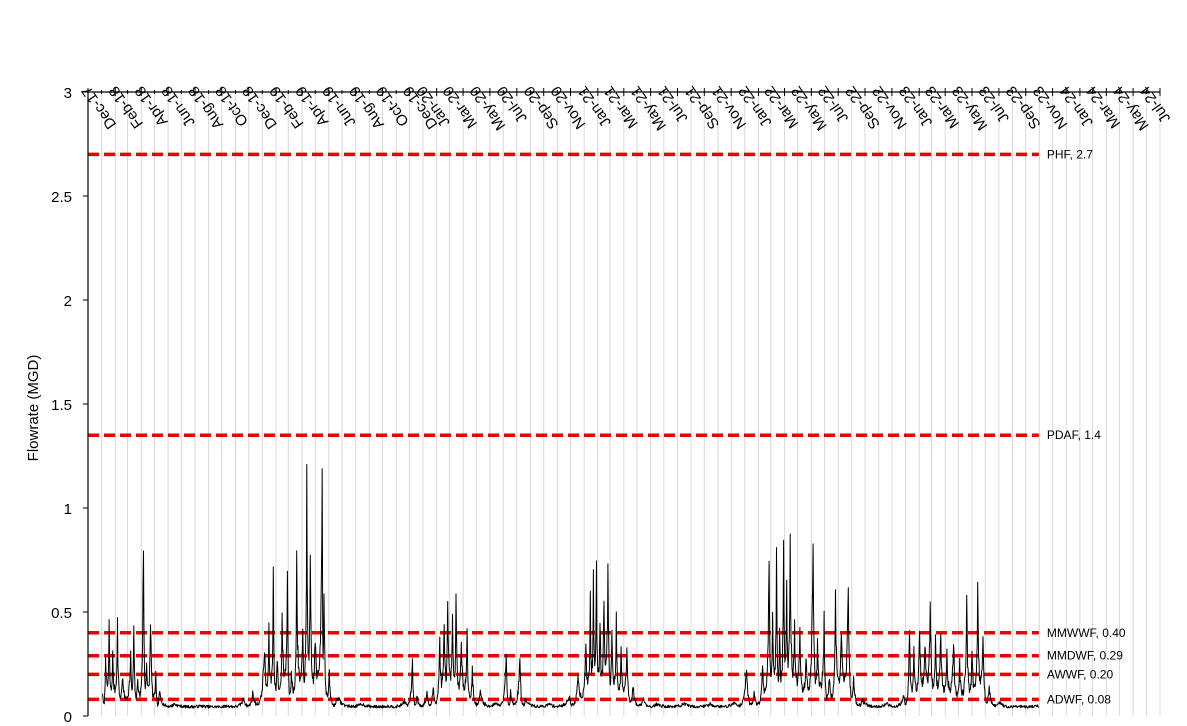  Describe the element at coordinates (68, 717) in the screenshot. I see `y-tick-label: 0` at that location.